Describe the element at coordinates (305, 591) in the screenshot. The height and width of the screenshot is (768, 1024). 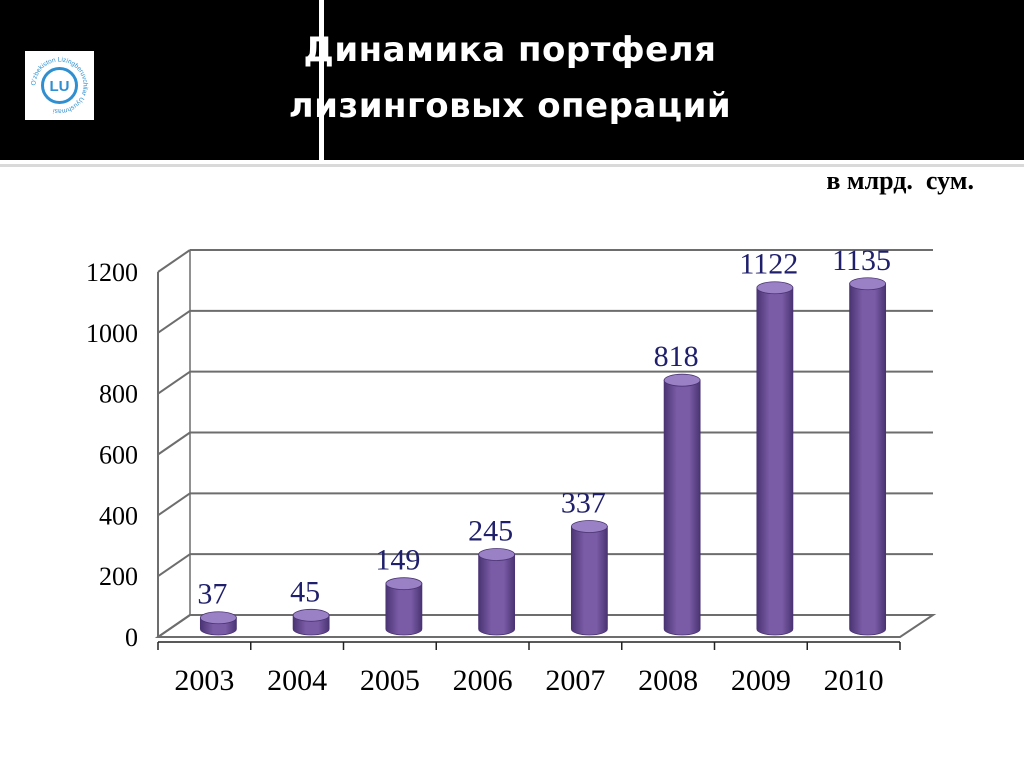
I see `data-label: 45` at that location.